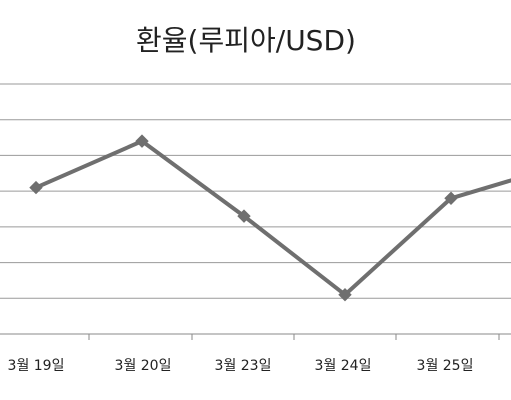 This screenshot has height=400, width=511. I want to click on x-axis, so click(255, 336).